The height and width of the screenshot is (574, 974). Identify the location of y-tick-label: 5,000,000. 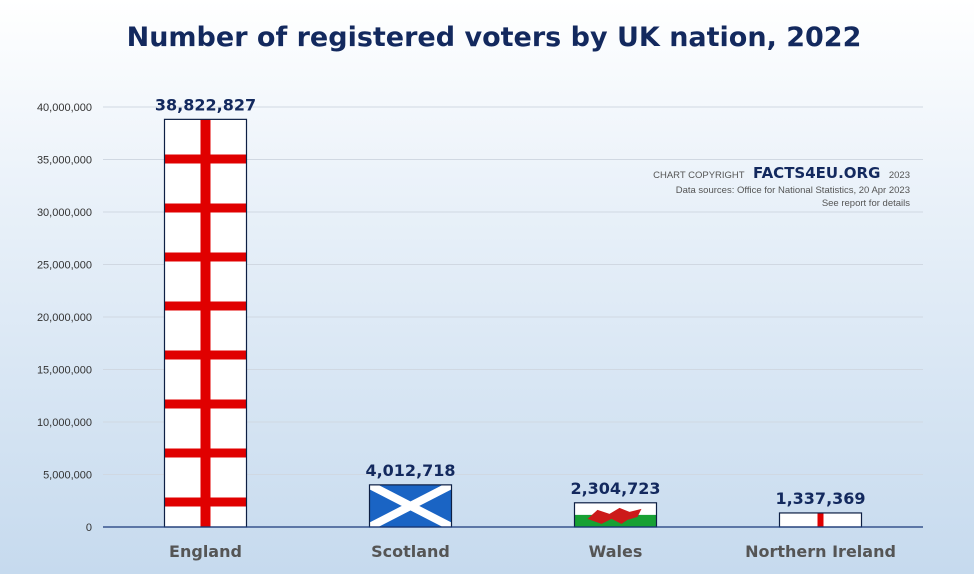
(67, 476).